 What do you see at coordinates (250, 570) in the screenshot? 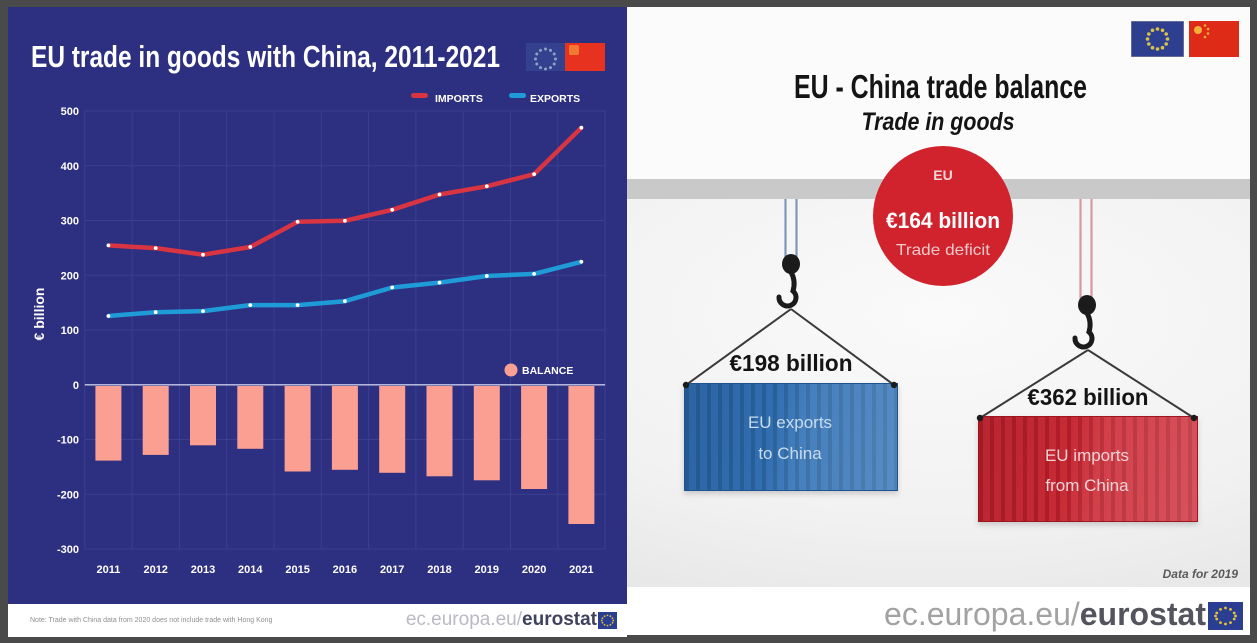
I see `svg-text: 2014` at bounding box center [250, 570].